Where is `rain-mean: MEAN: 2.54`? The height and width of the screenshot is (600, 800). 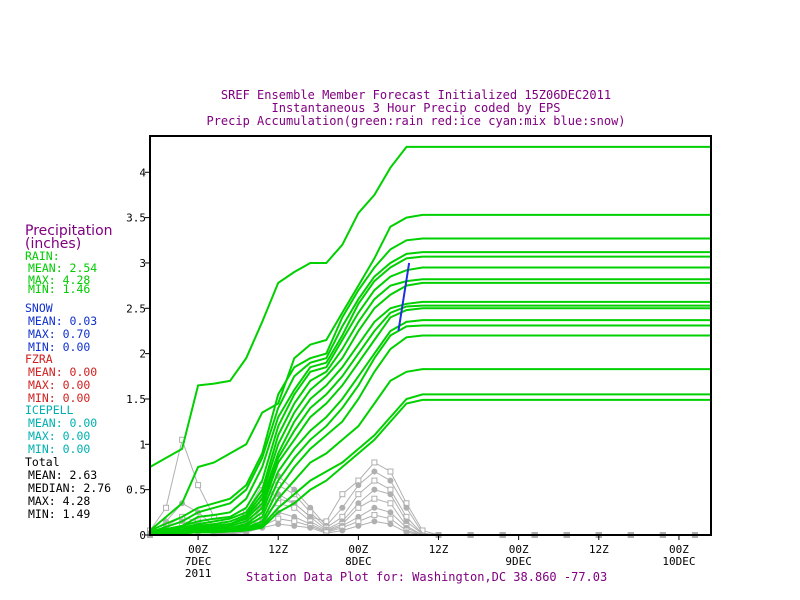
rain-mean: MEAN: 2.54 is located at coordinates (63, 268).